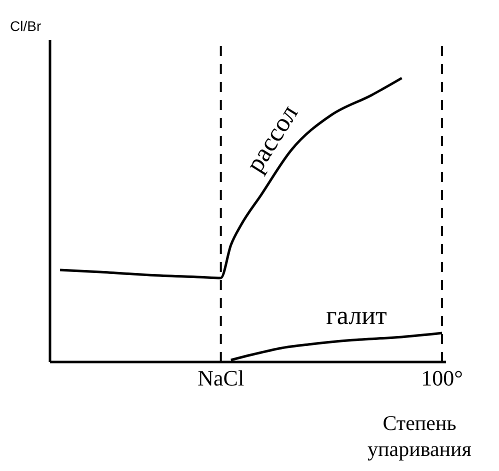  Describe the element at coordinates (26, 26) in the screenshot. I see `y-axis-title: Cl/Br` at that location.